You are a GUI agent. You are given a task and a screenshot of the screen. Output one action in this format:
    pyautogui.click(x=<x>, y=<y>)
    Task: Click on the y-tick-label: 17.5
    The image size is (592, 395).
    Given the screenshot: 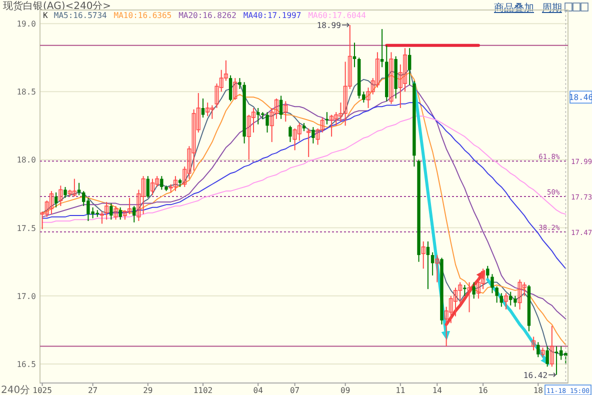 What is the action you would take?
    pyautogui.click(x=26, y=228)
    